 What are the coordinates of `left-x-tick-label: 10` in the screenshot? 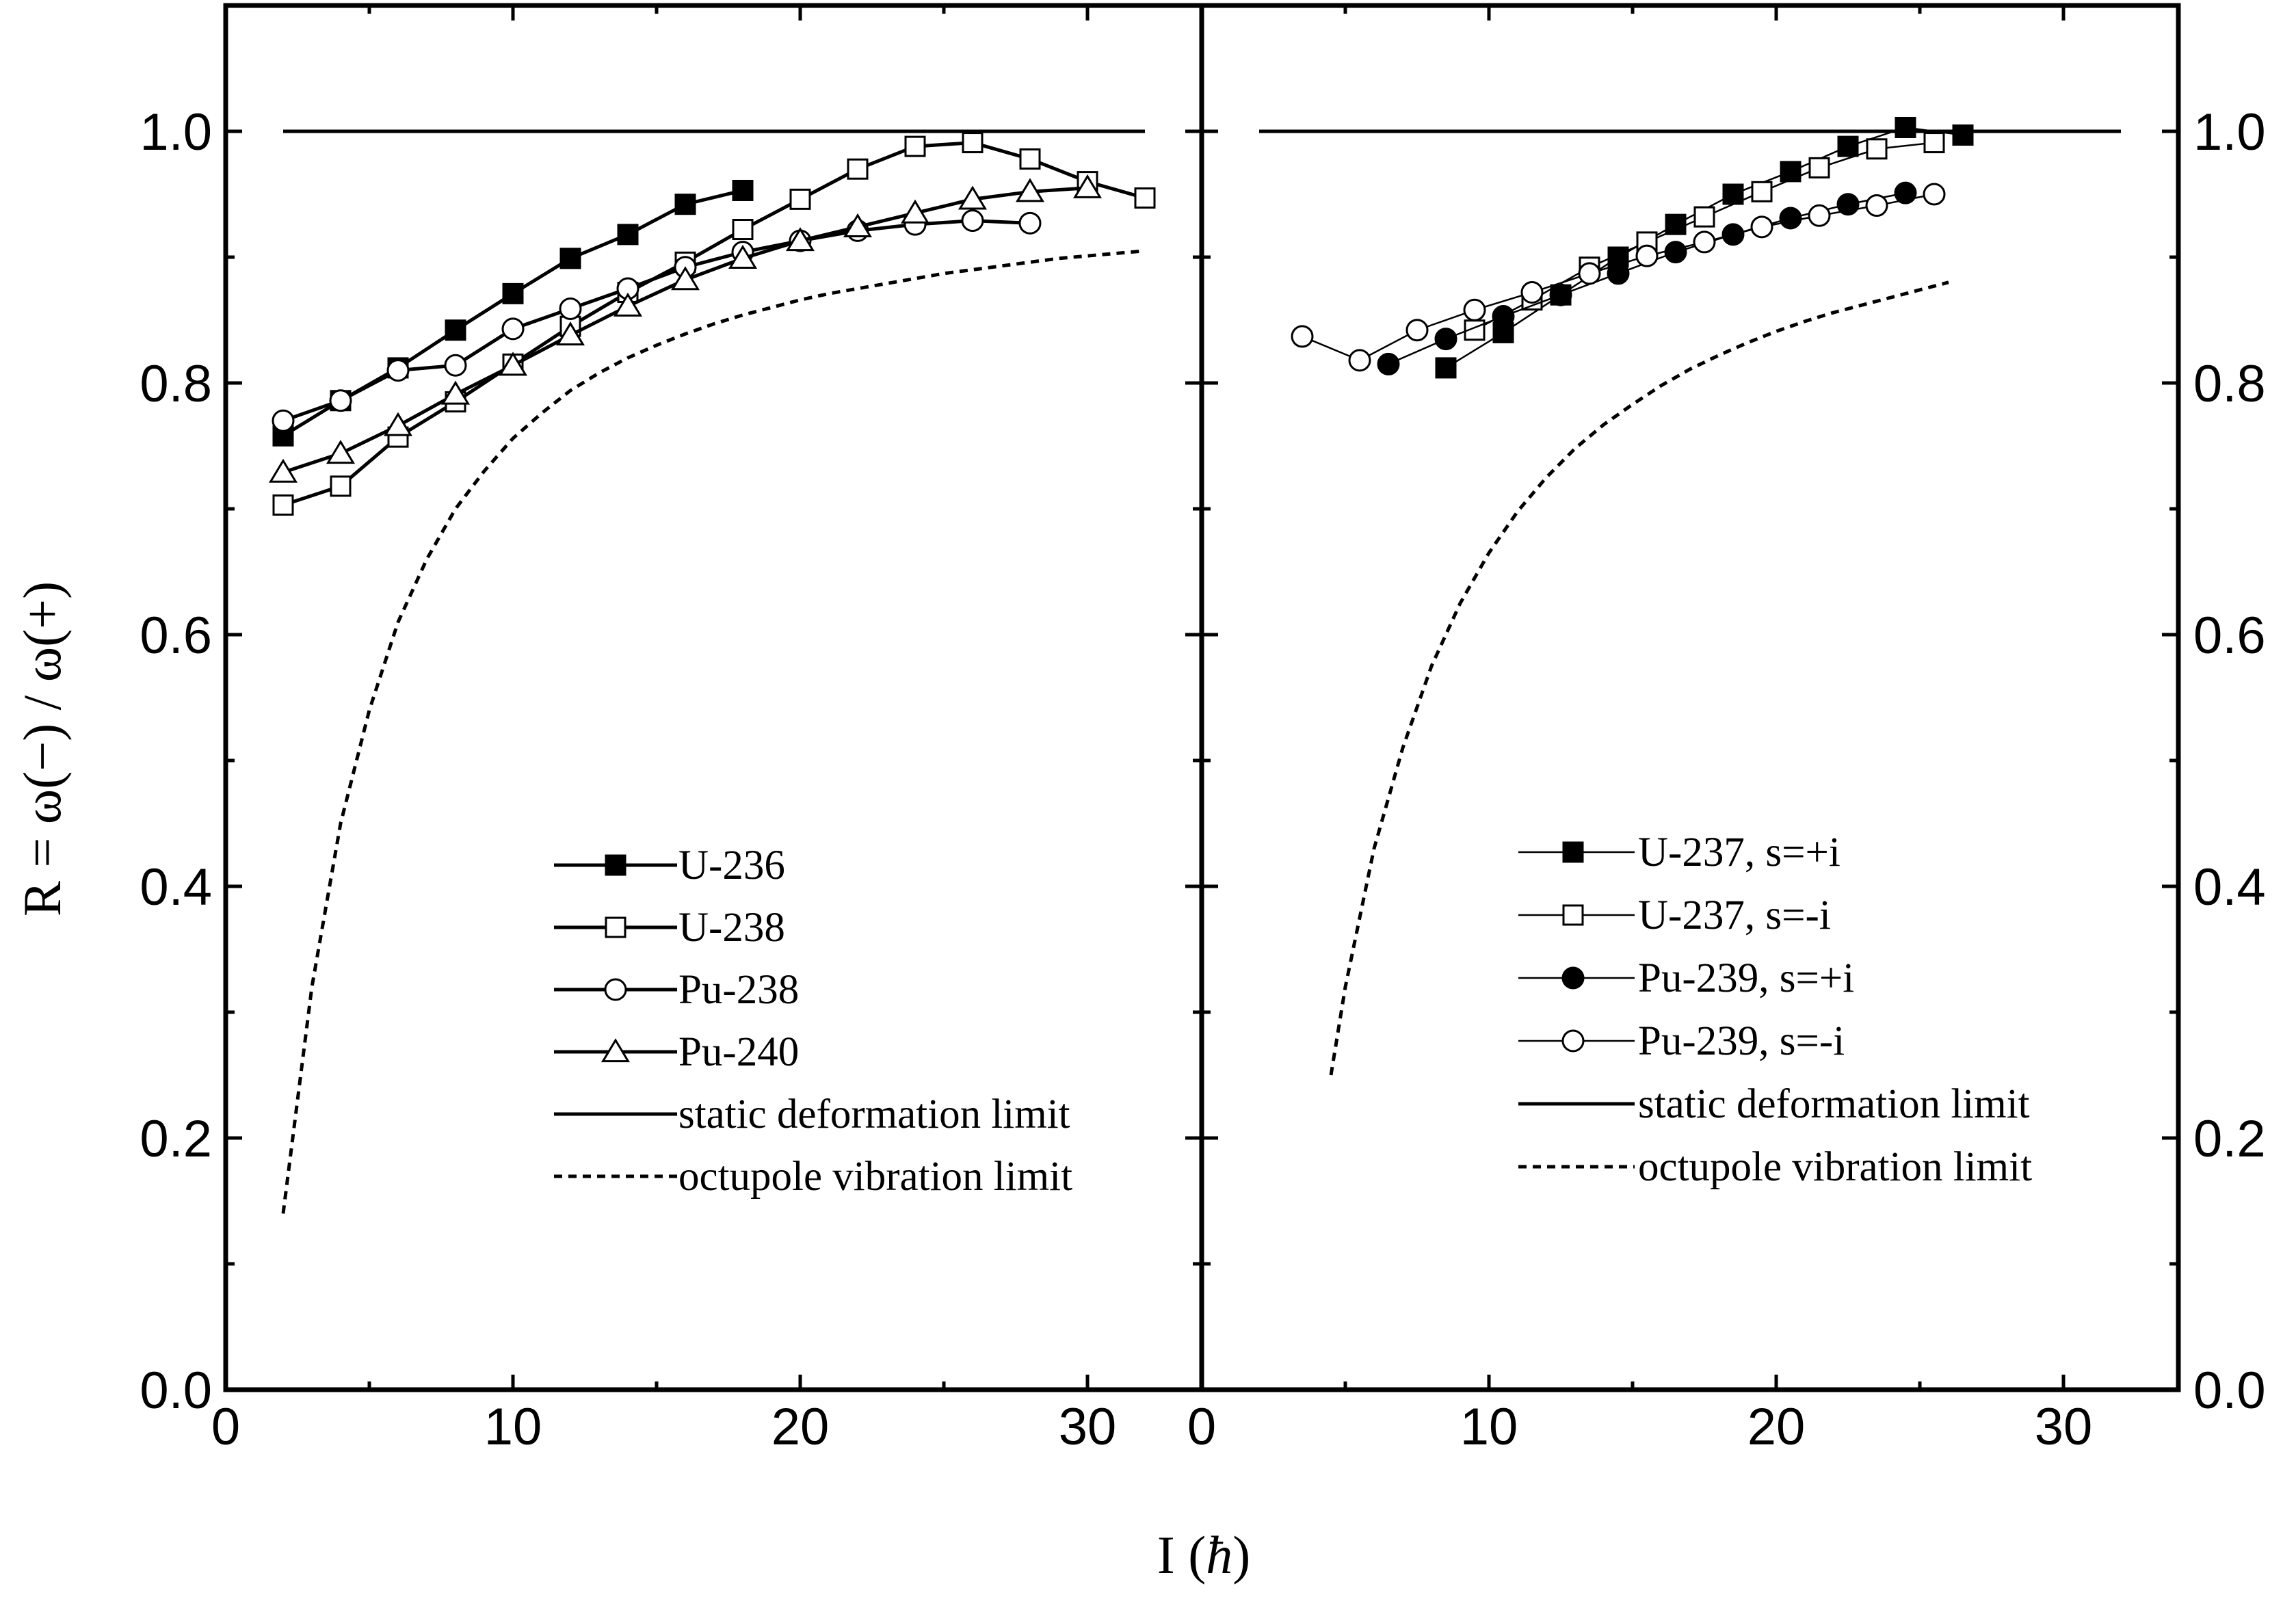 It's located at (513, 1427).